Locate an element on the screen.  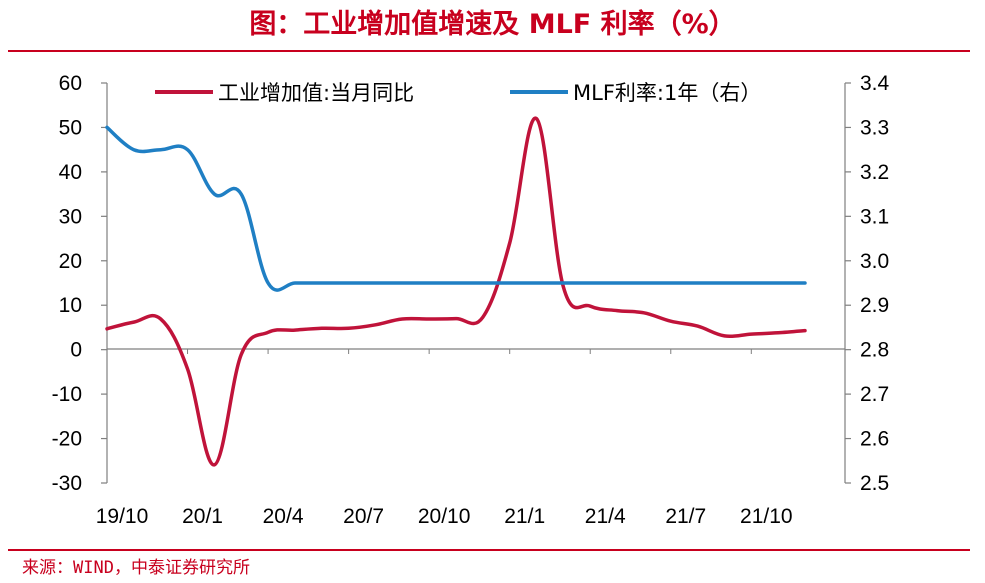
left-y-tick-label: 10 is located at coordinates (70, 305).